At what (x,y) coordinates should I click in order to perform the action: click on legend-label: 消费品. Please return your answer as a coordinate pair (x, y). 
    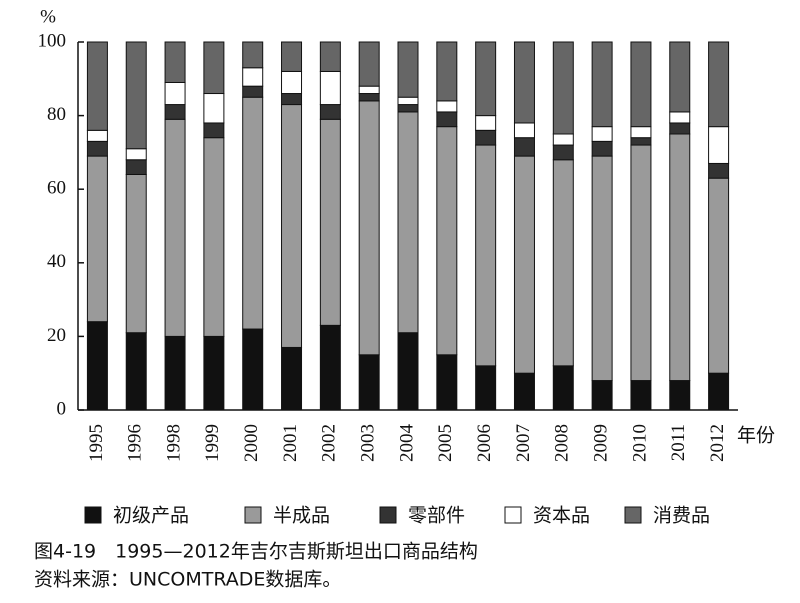
    Looking at the image, I should click on (681, 516).